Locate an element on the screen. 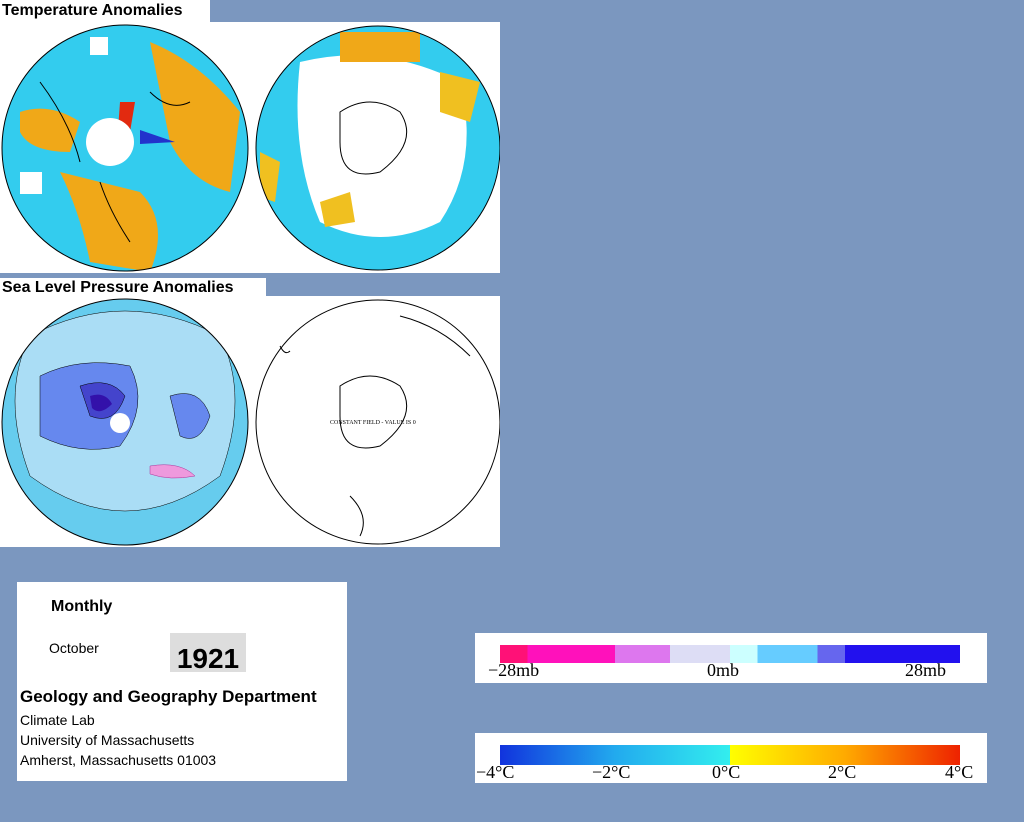  legend-label: 28mb is located at coordinates (926, 670).